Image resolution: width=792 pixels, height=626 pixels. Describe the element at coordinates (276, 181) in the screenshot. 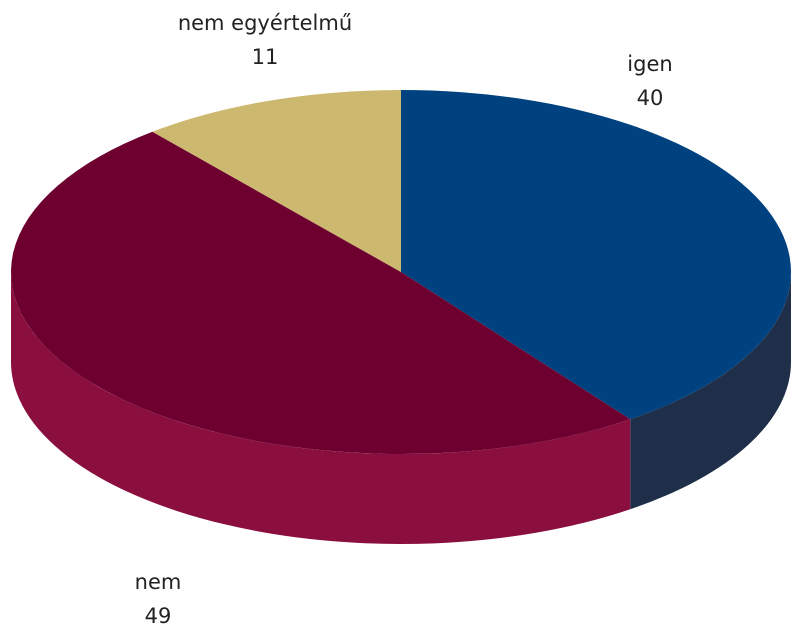

I see `slice` at that location.